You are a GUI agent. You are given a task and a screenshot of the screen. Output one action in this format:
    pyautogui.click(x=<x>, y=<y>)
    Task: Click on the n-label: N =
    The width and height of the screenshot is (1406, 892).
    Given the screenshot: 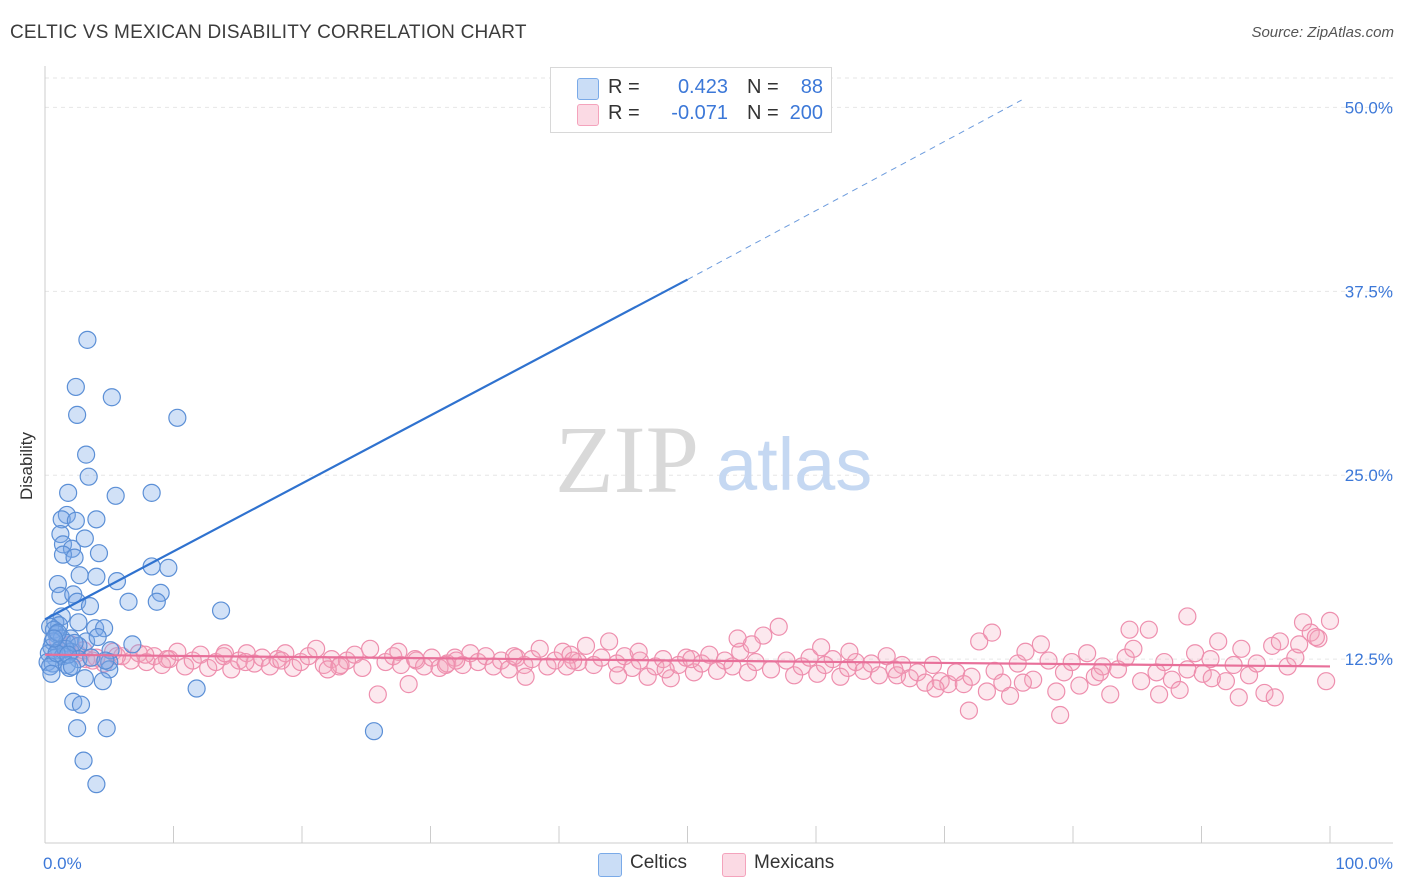 What is the action you would take?
    pyautogui.click(x=763, y=87)
    